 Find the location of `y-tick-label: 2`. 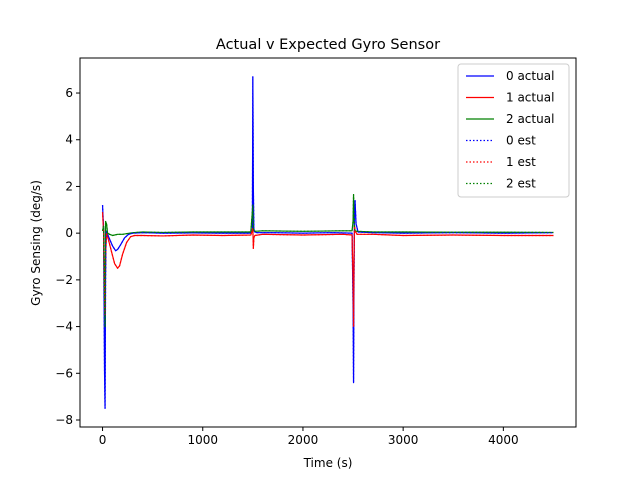

y-tick-label: 2 is located at coordinates (69, 186).